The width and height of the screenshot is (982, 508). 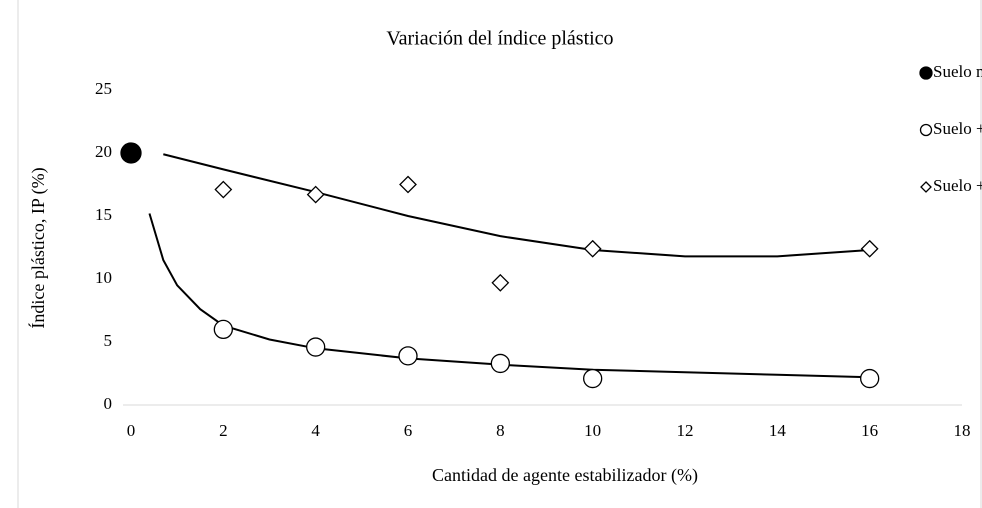 I want to click on x-tick-label: 0, so click(x=131, y=430).